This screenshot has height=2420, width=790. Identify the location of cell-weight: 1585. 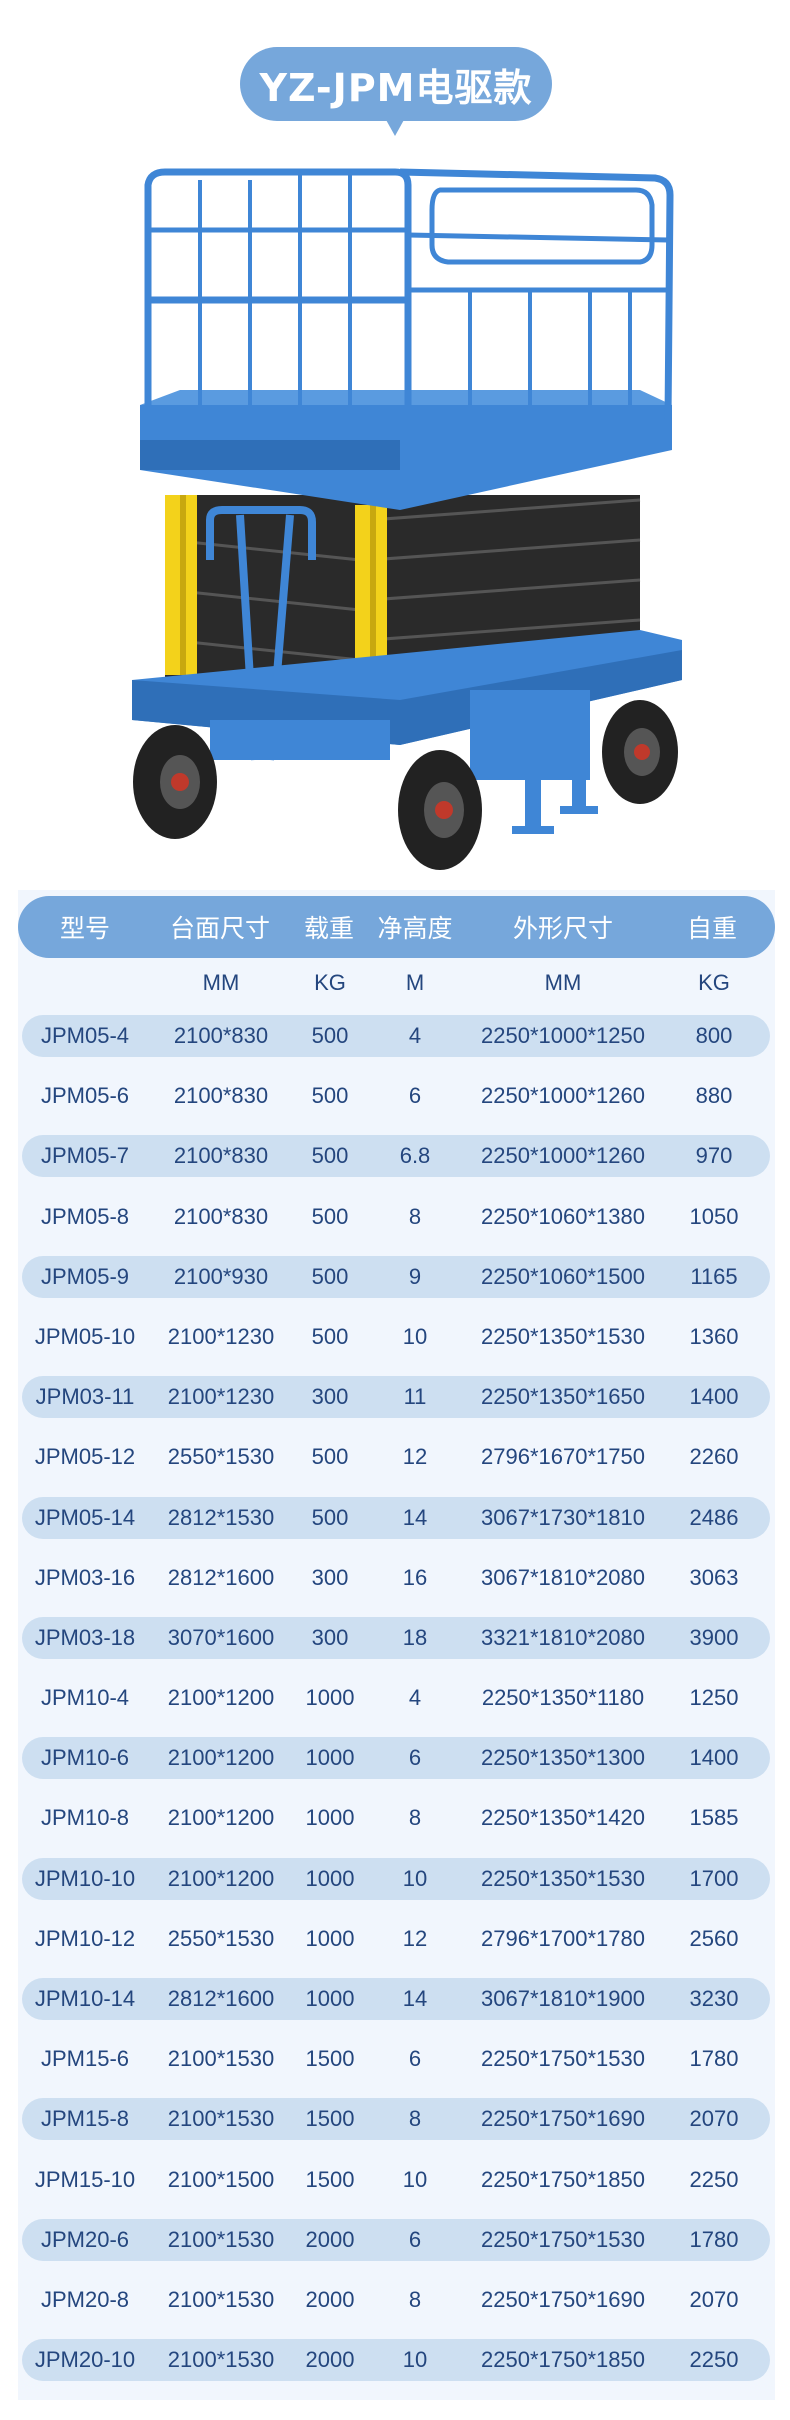
(714, 1818).